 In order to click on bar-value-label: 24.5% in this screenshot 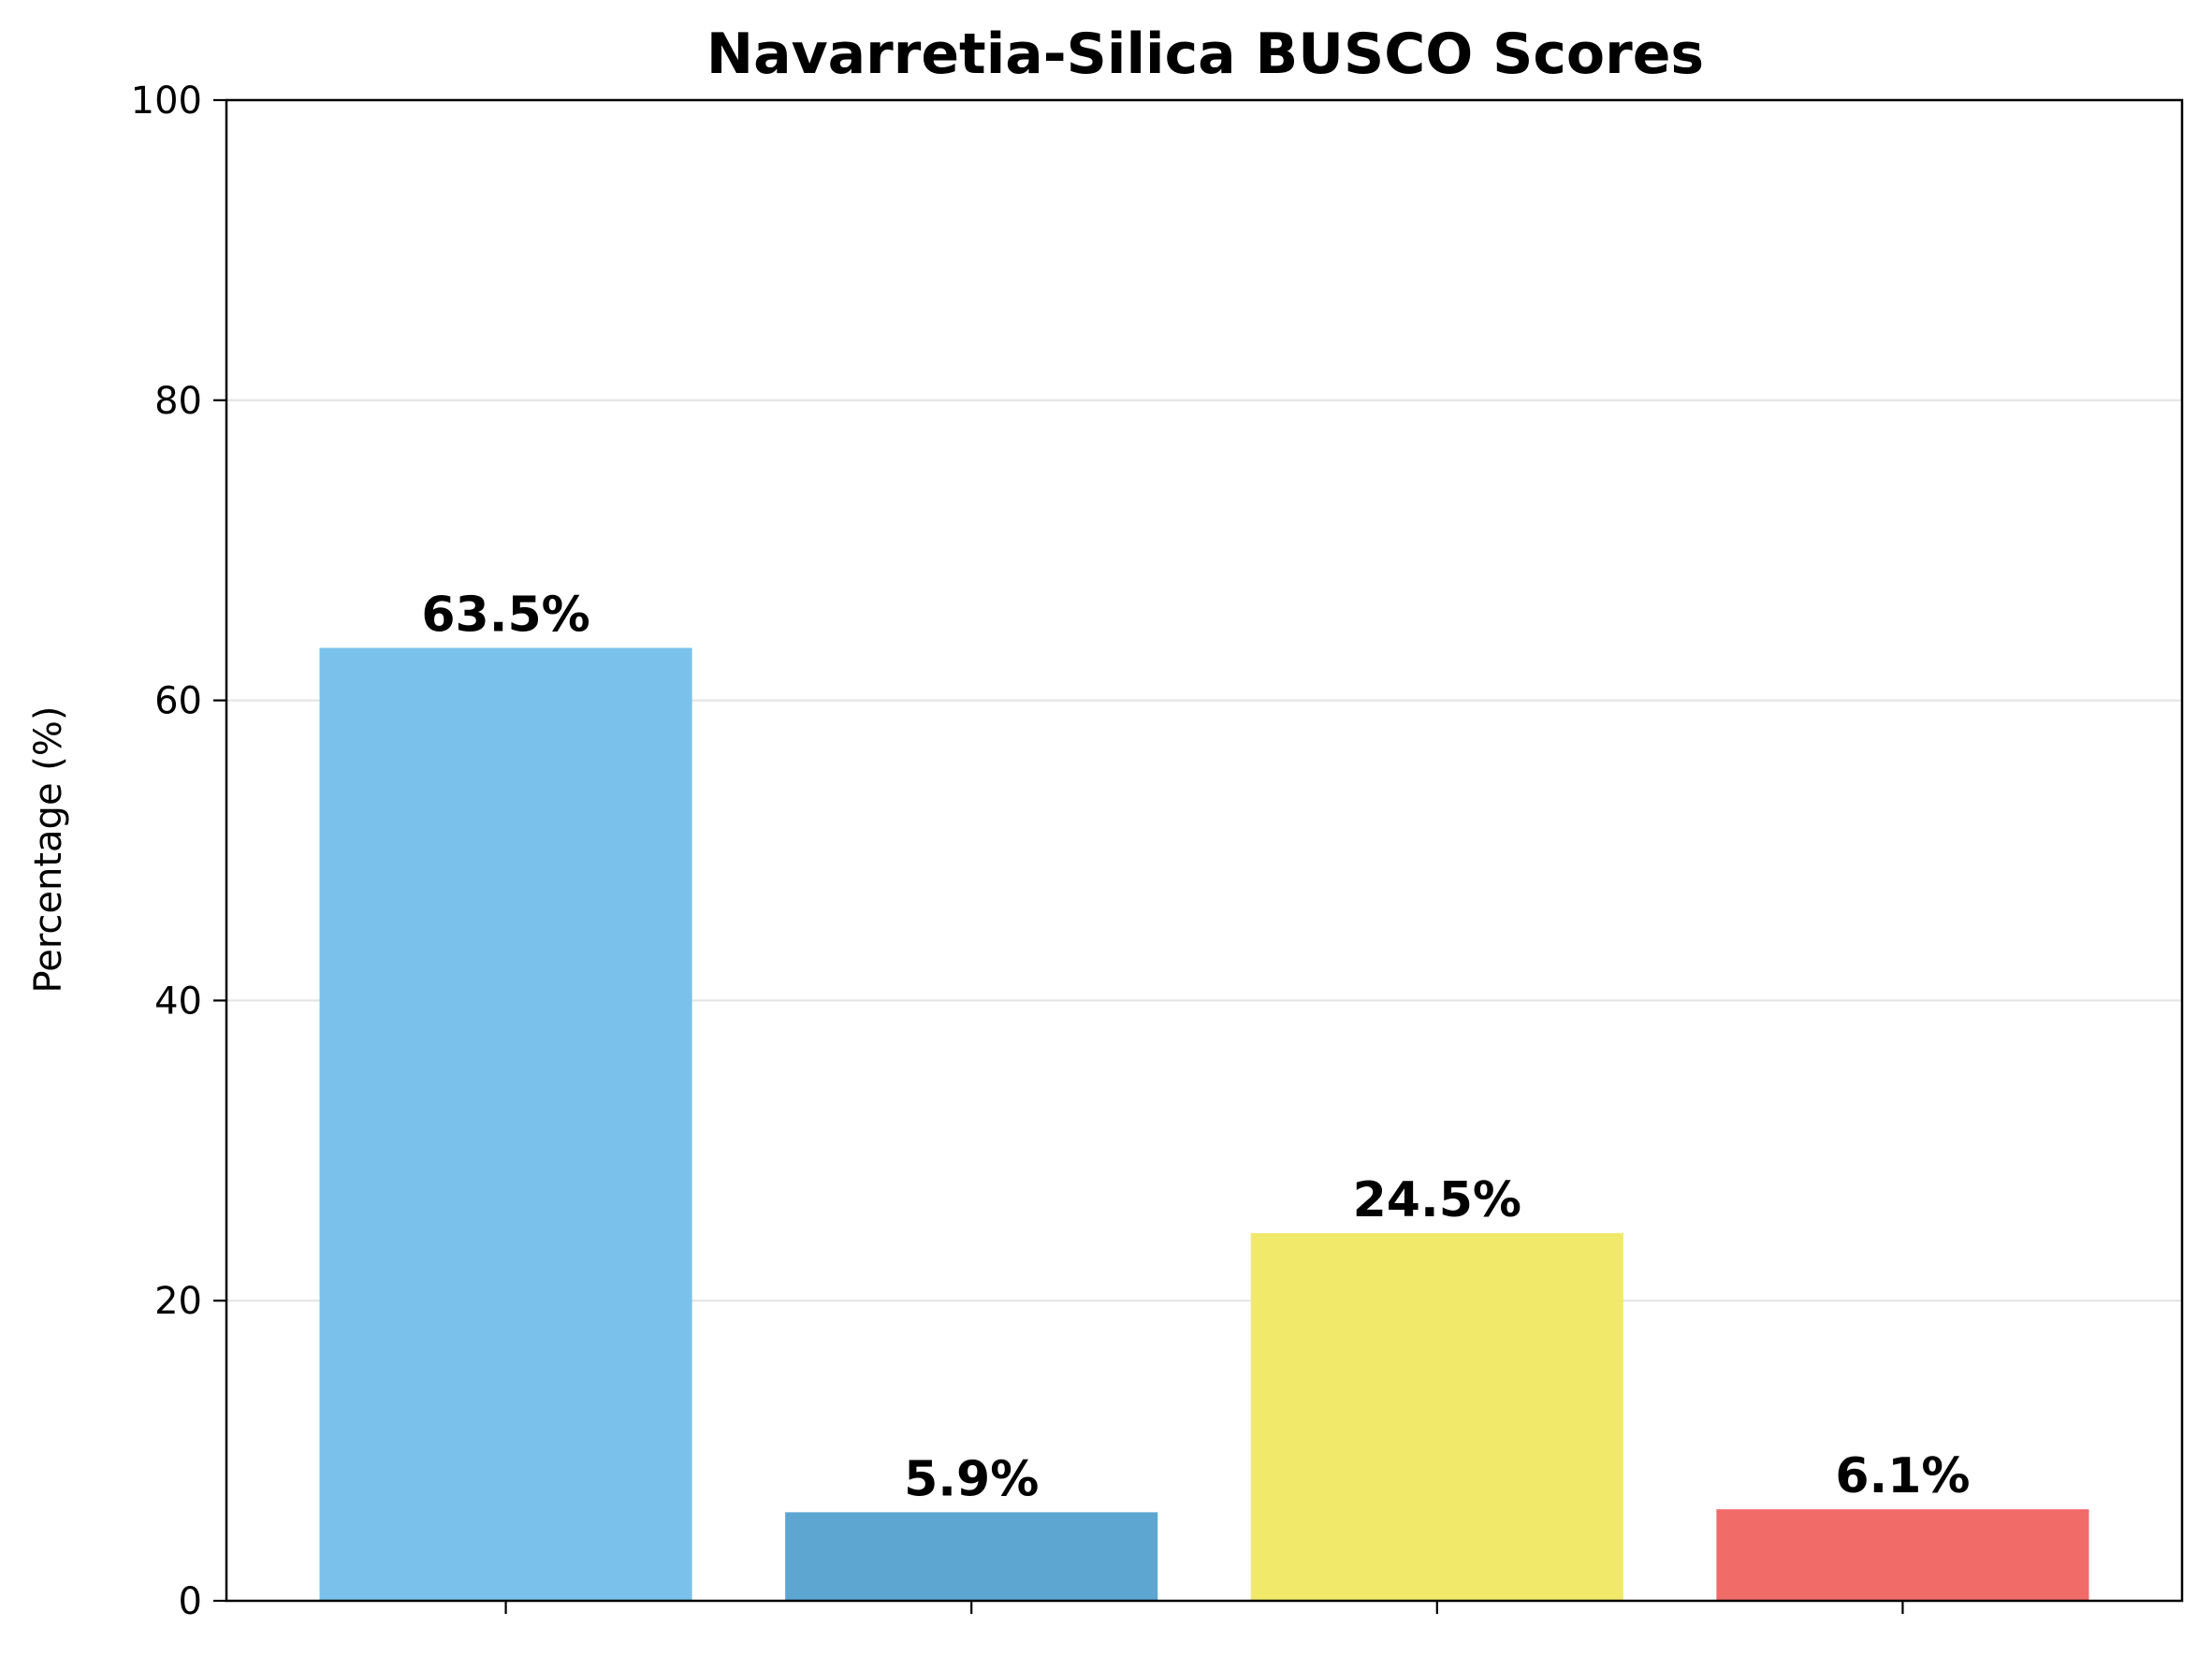, I will do `click(1437, 1200)`.